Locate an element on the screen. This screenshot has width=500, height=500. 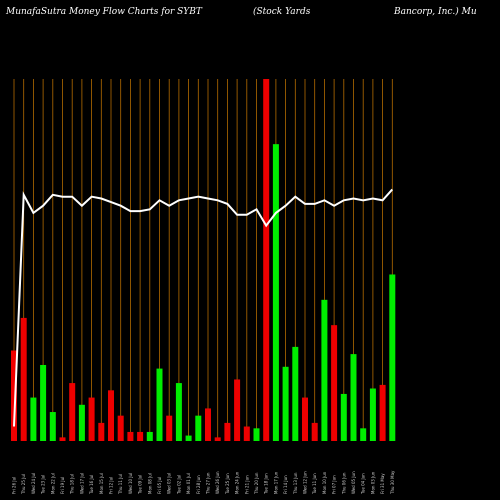
x-tick-label: Thu 27 Jun is located at coordinates (208, 483).